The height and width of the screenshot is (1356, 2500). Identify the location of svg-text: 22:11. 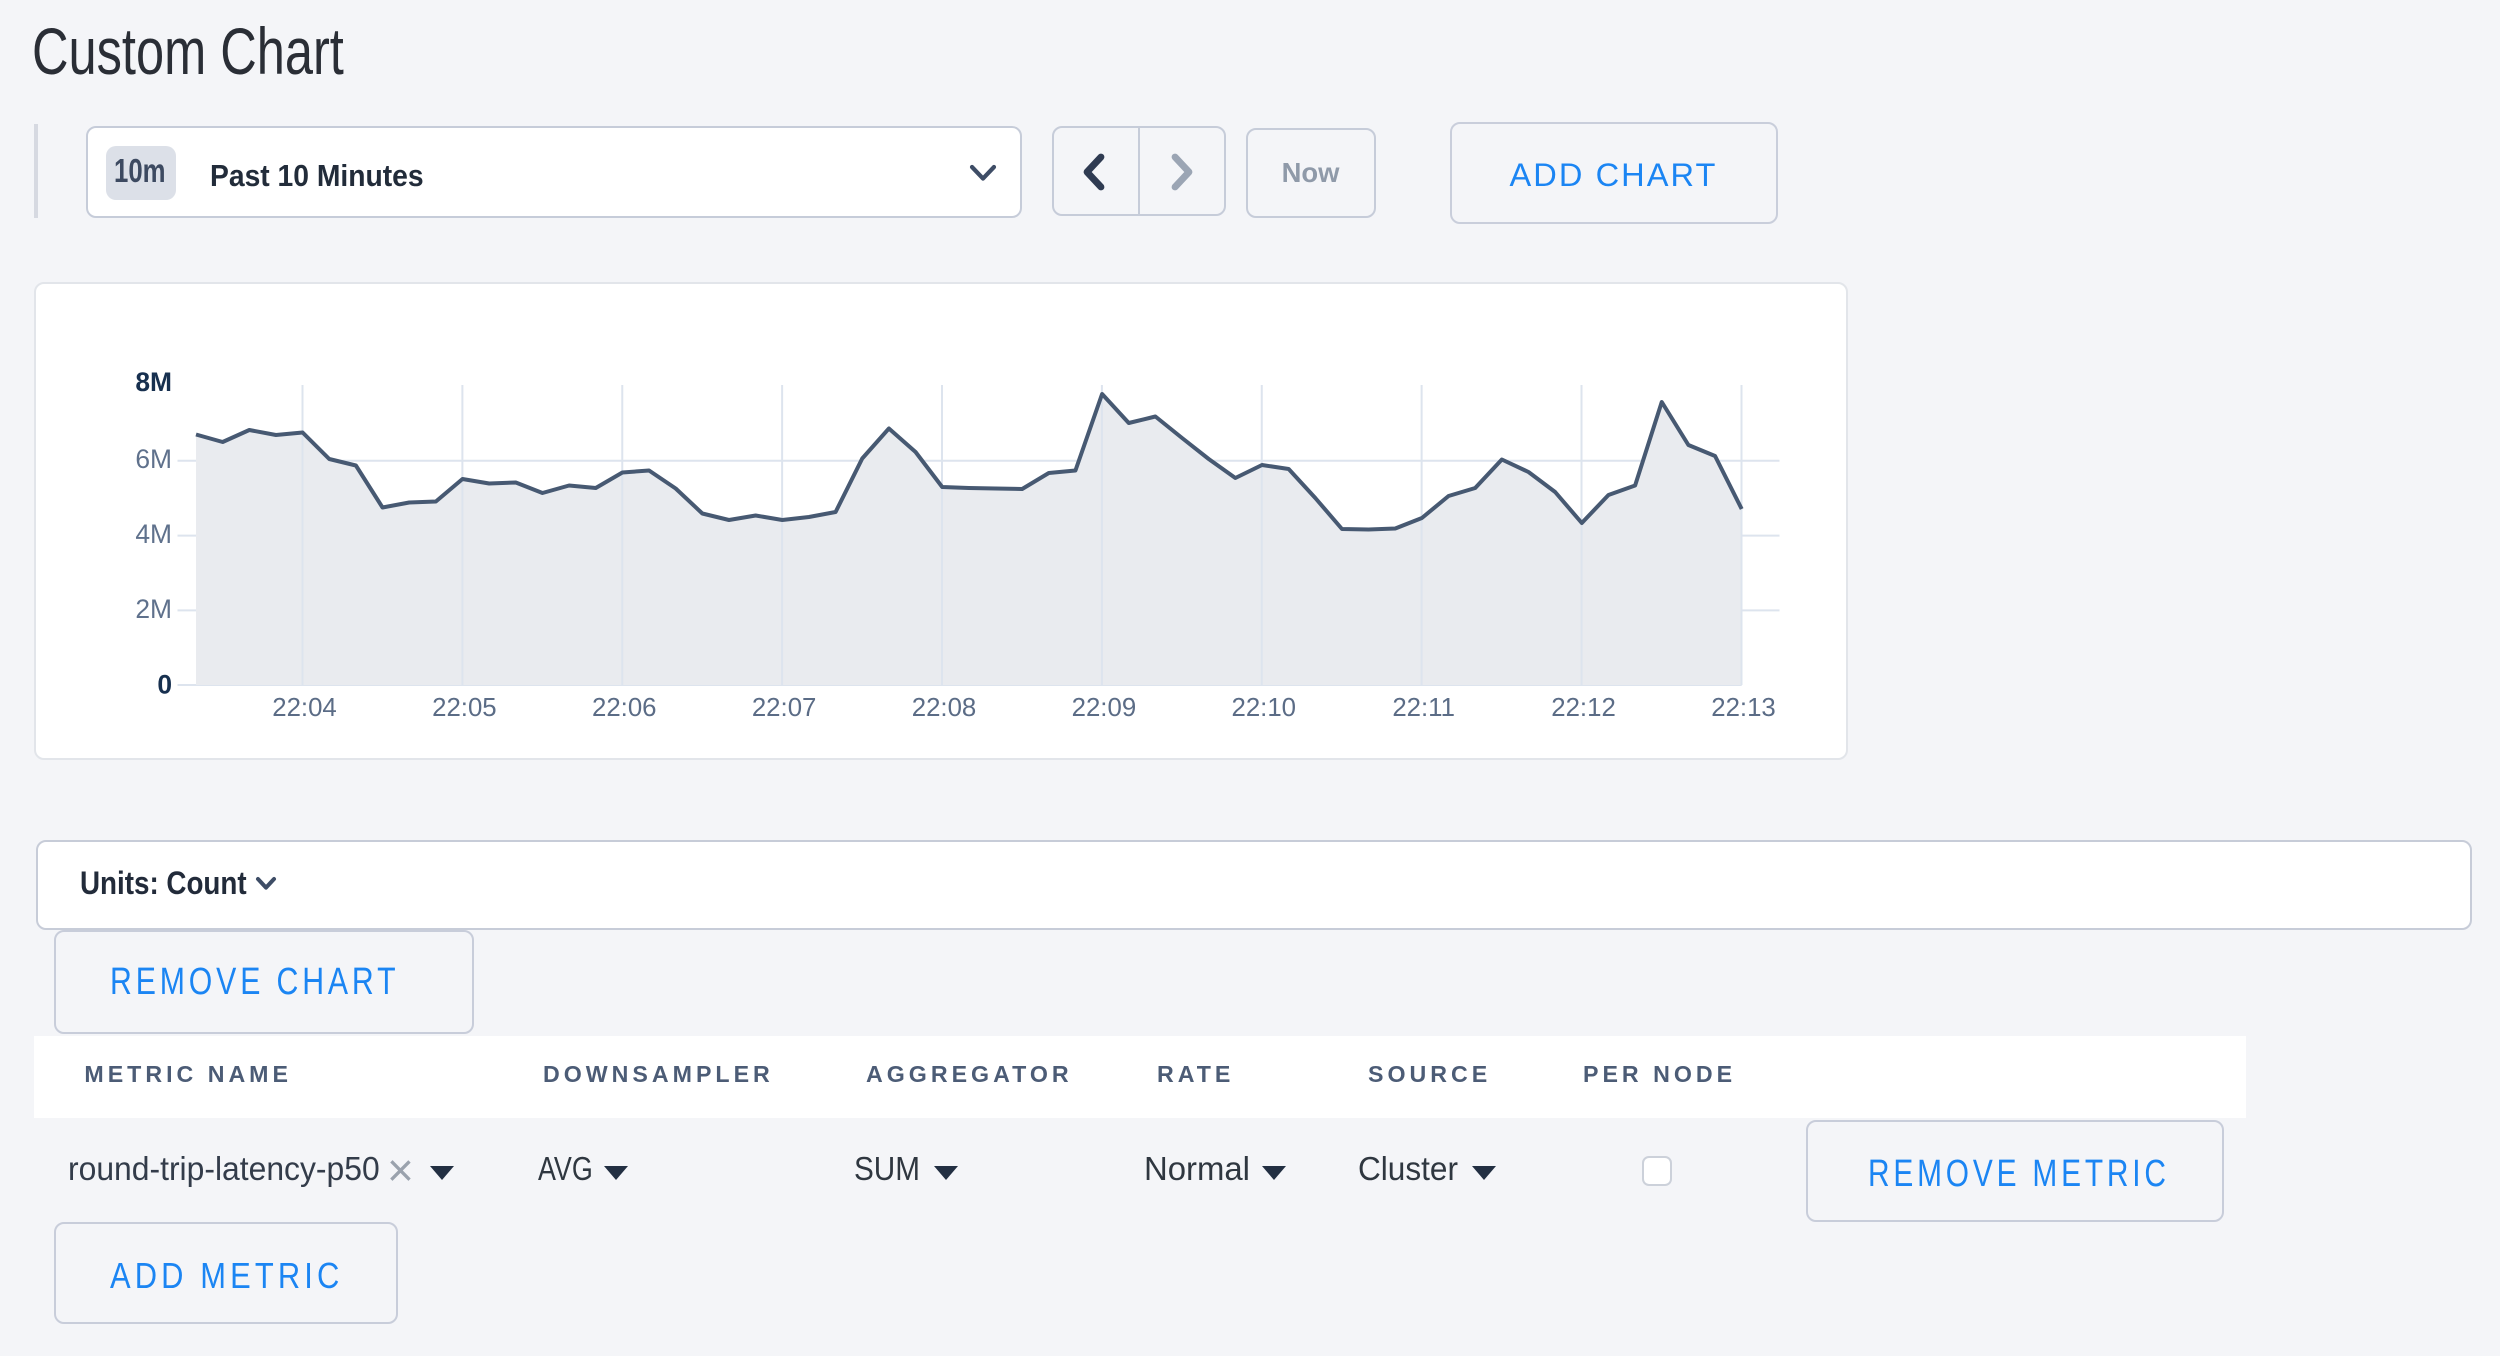
(1423, 707).